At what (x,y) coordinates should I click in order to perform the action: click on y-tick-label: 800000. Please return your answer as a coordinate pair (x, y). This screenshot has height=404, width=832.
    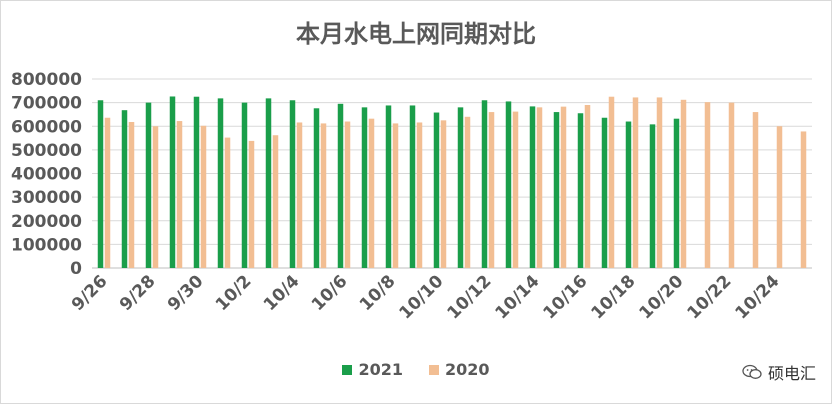
    Looking at the image, I should click on (46, 80).